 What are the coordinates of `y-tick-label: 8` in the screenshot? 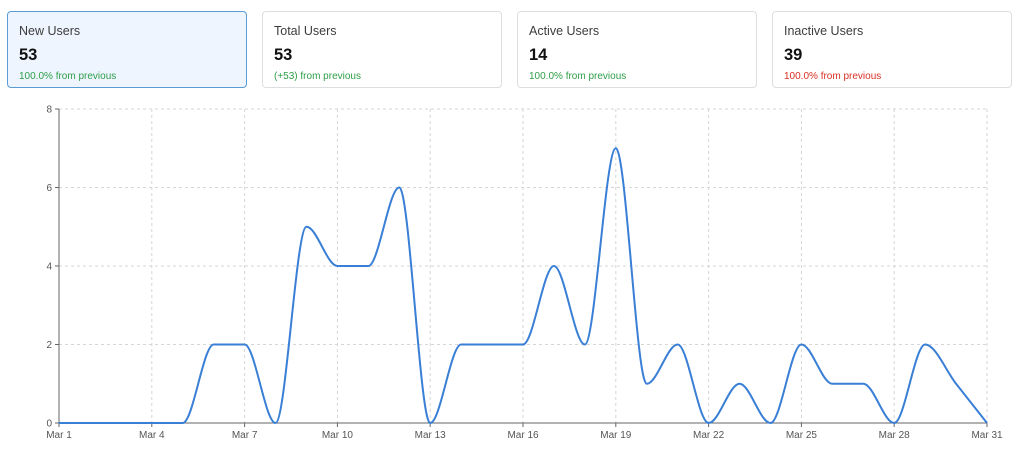 It's located at (49, 110).